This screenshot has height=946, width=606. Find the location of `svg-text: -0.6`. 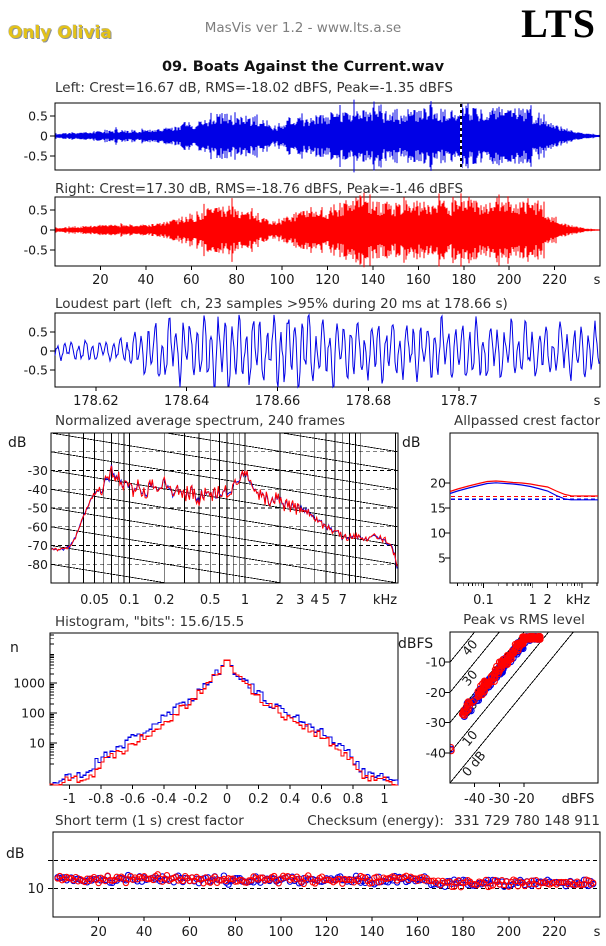

svg-text: -0.6 is located at coordinates (132, 799).